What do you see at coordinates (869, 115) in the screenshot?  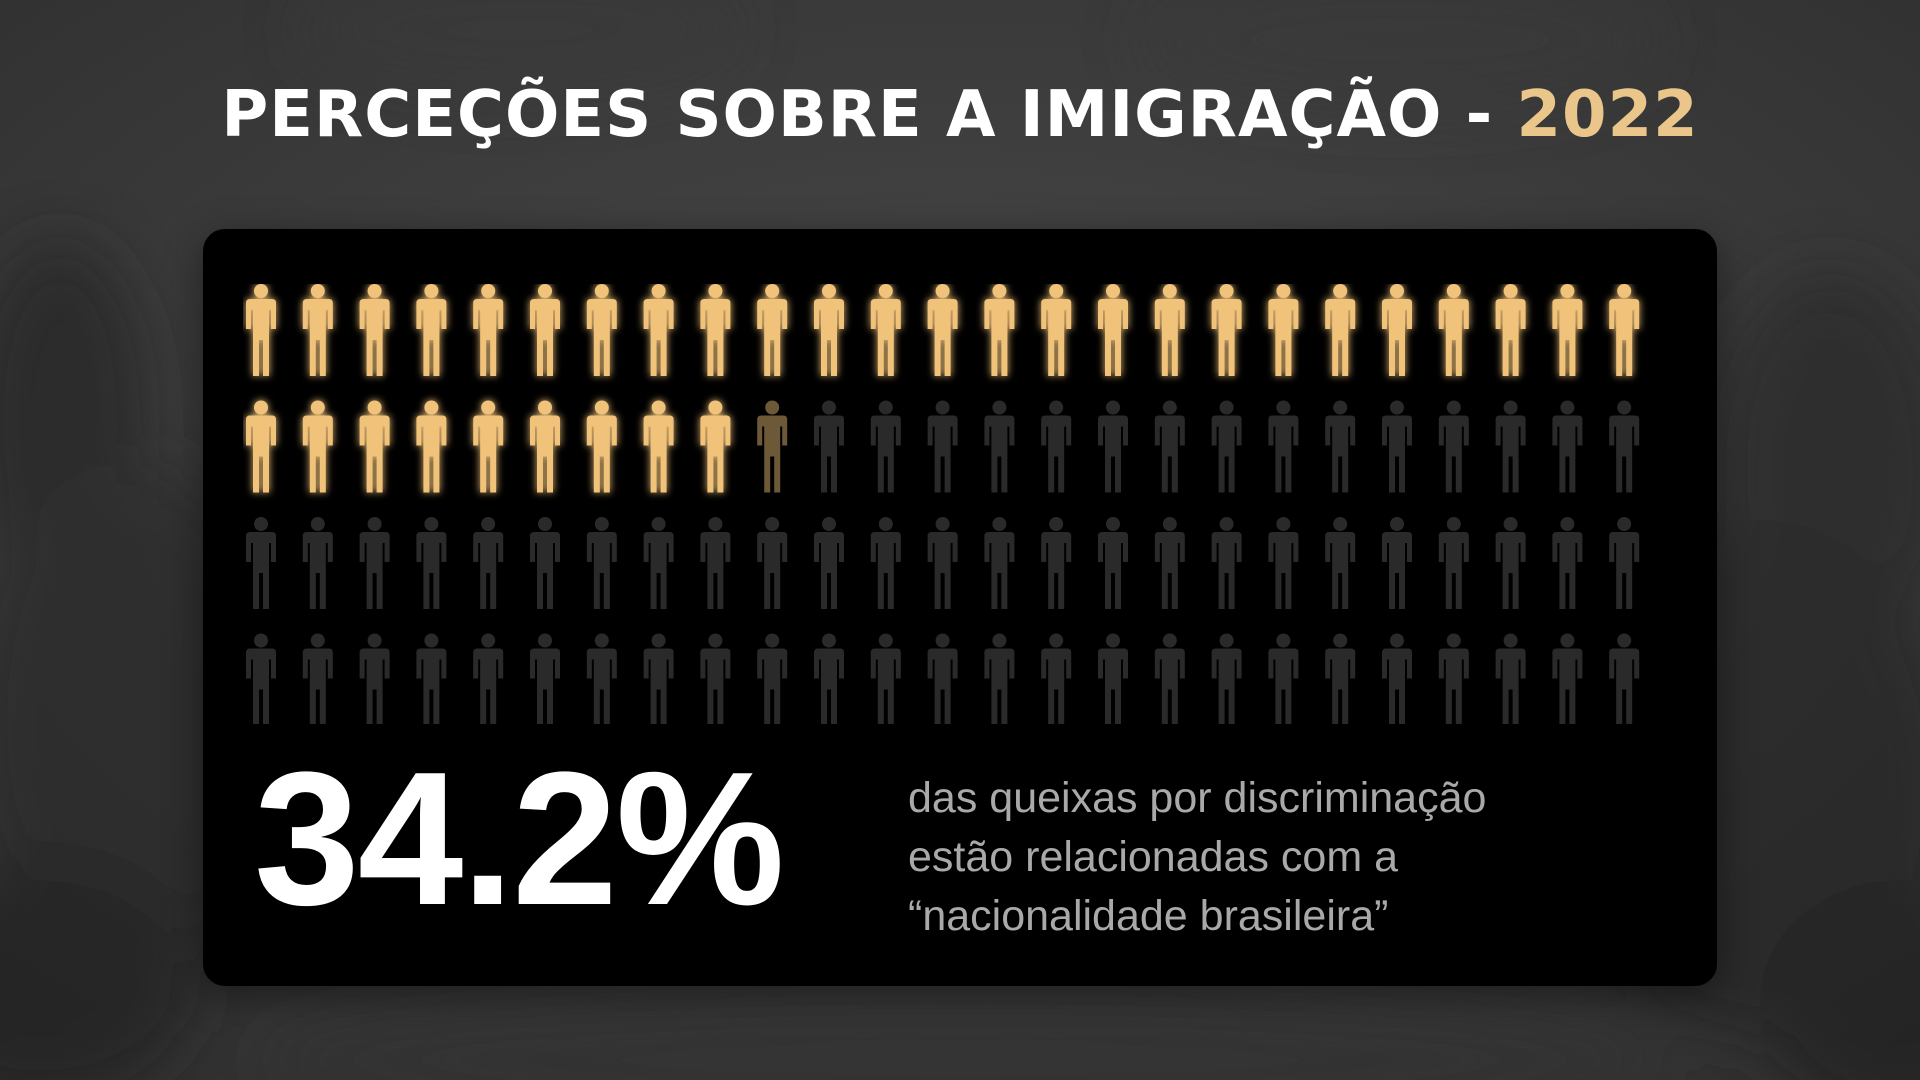 I see `title-text: PERCEÇÕES SOBRE A IMIGRAÇÃO -` at bounding box center [869, 115].